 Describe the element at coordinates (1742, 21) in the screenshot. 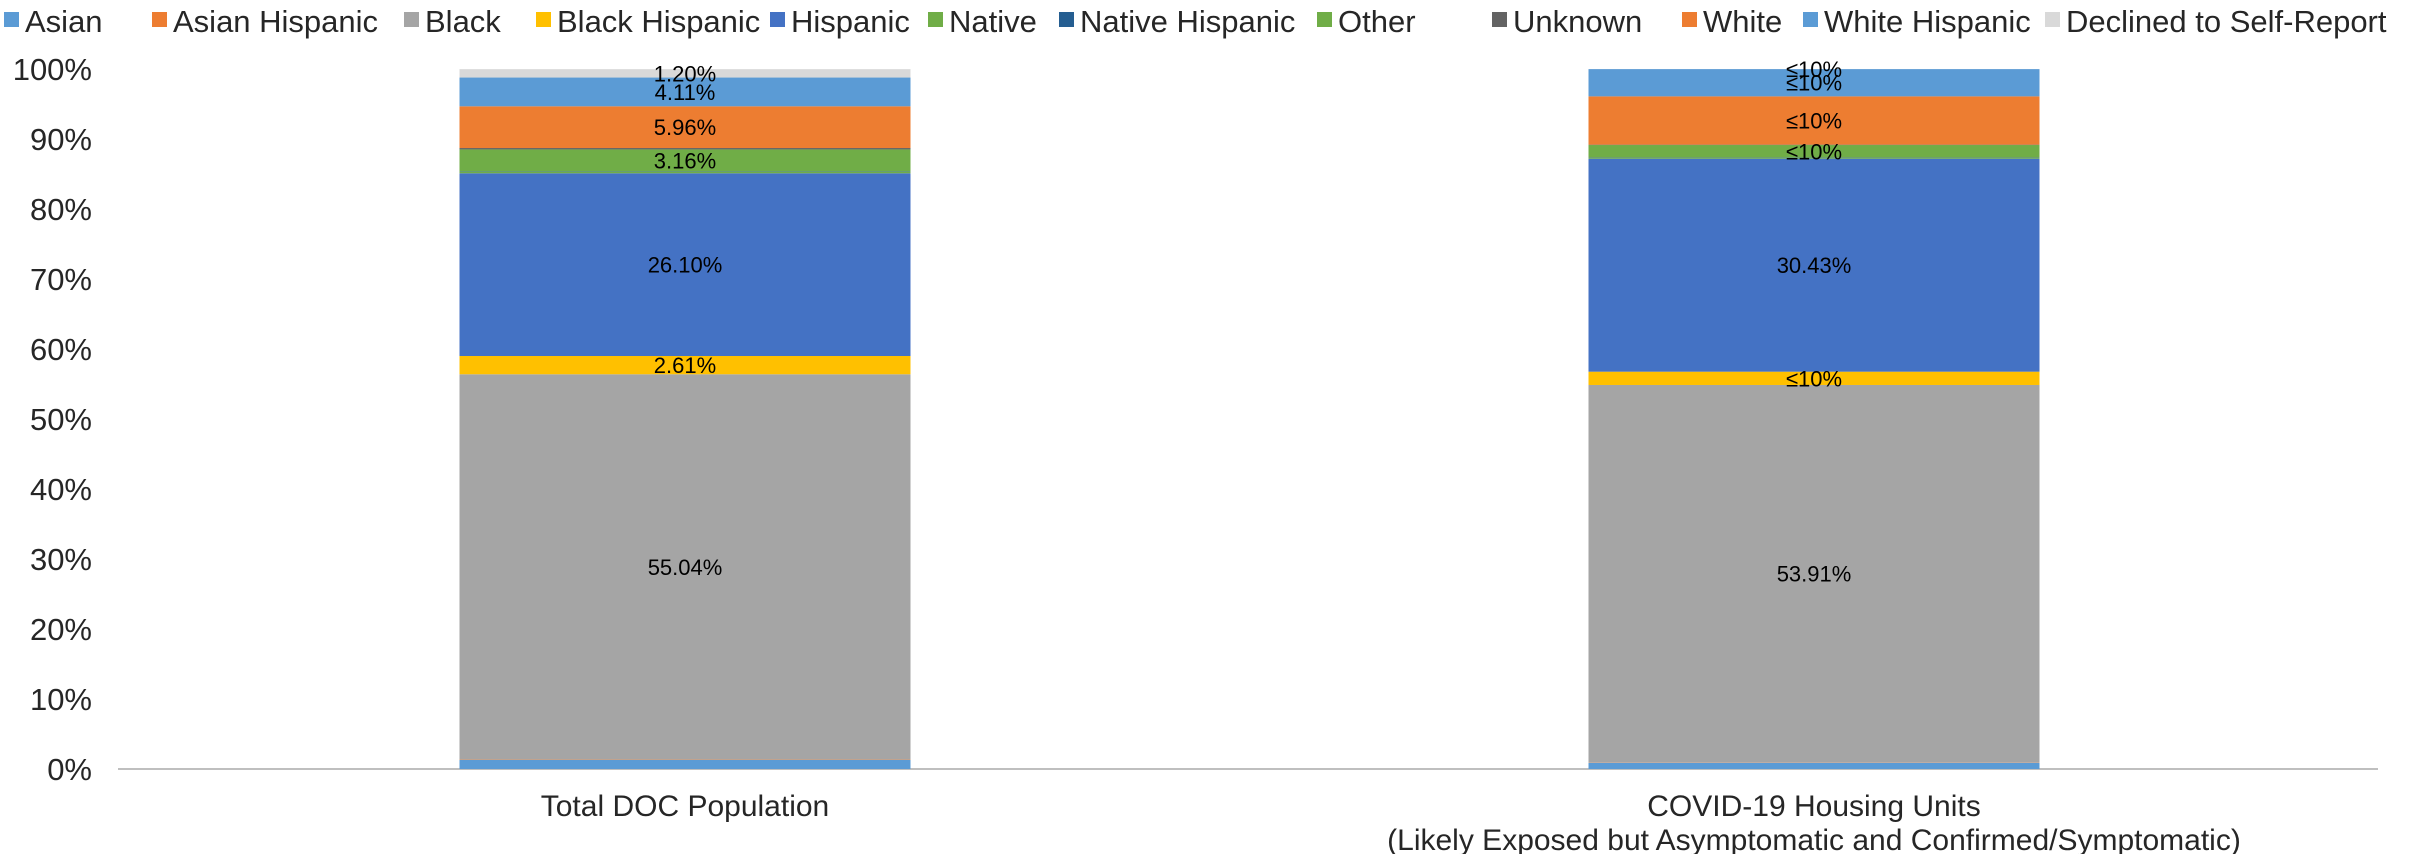

I see `legend-label: White` at that location.